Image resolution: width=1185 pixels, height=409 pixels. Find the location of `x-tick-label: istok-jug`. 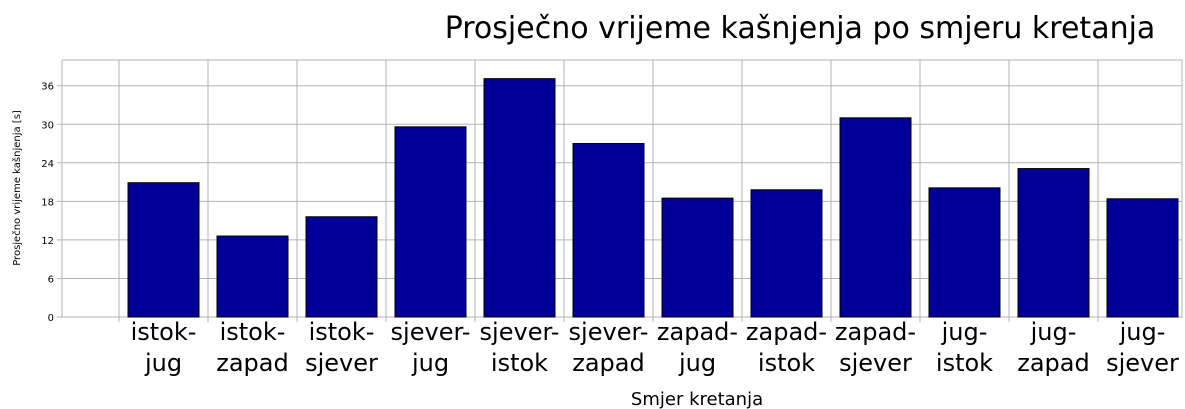

x-tick-label: istok-jug is located at coordinates (164, 347).